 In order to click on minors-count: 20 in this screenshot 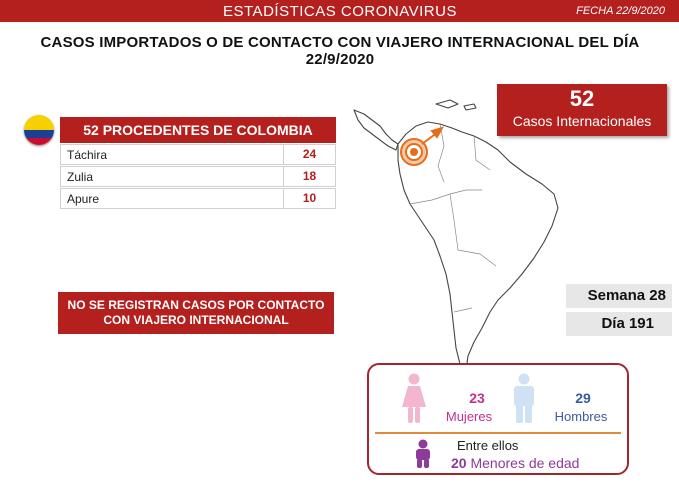, I will do `click(459, 463)`.